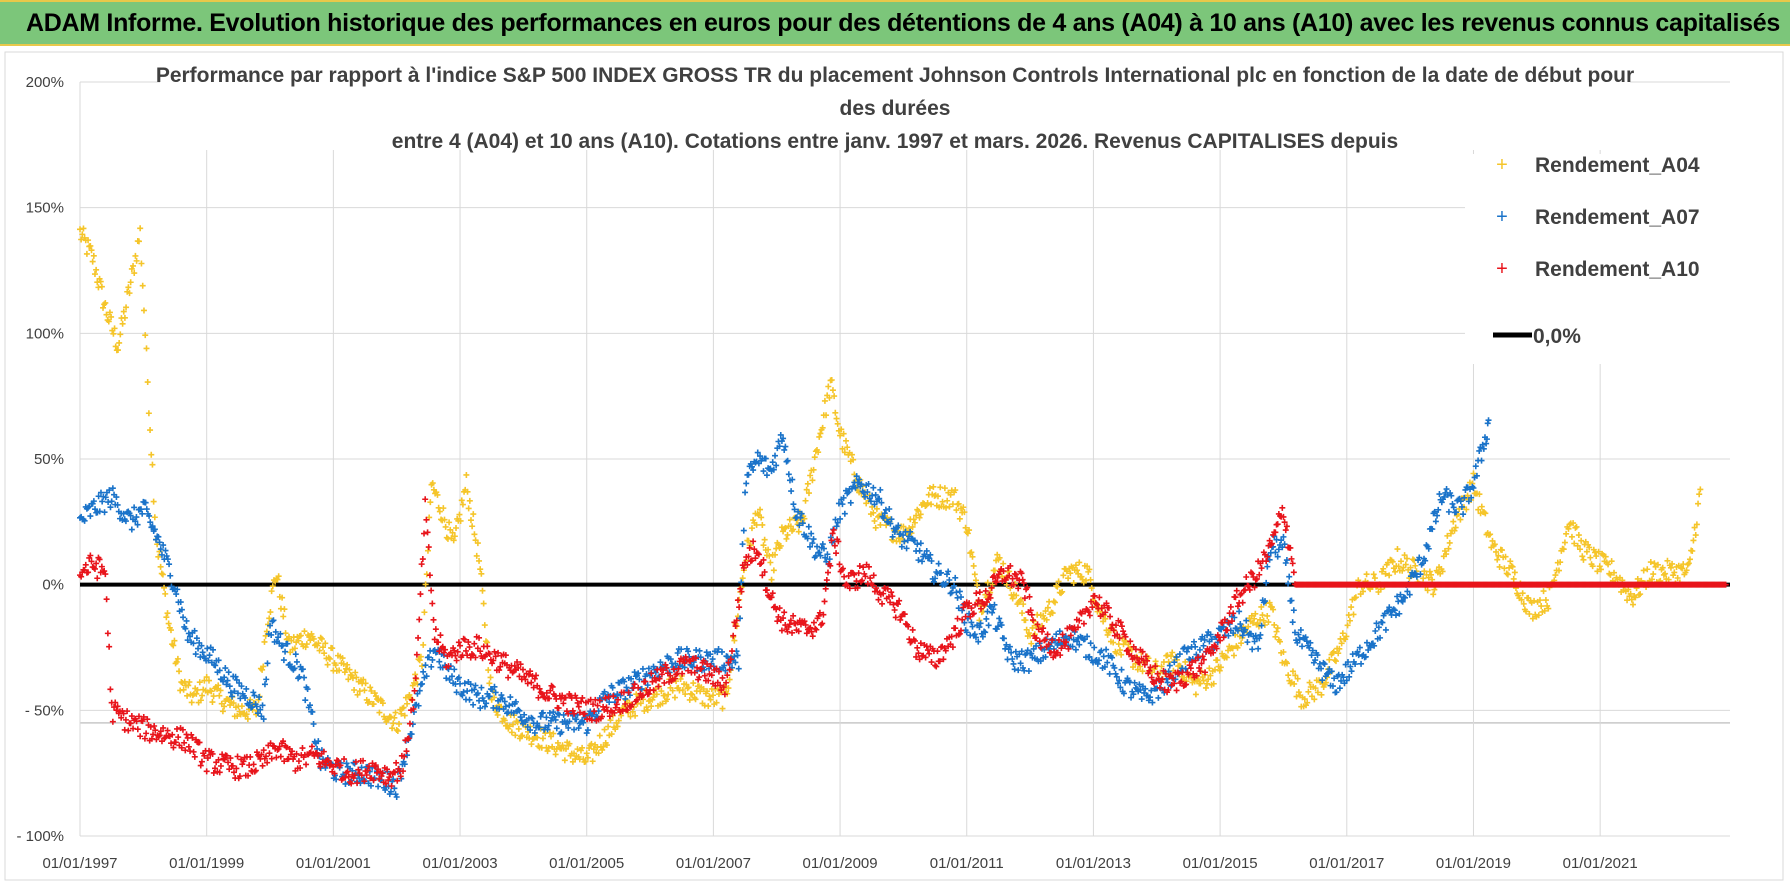 The width and height of the screenshot is (1790, 886). What do you see at coordinates (1600, 863) in the screenshot?
I see `x-tick-label: 01/01/2021` at bounding box center [1600, 863].